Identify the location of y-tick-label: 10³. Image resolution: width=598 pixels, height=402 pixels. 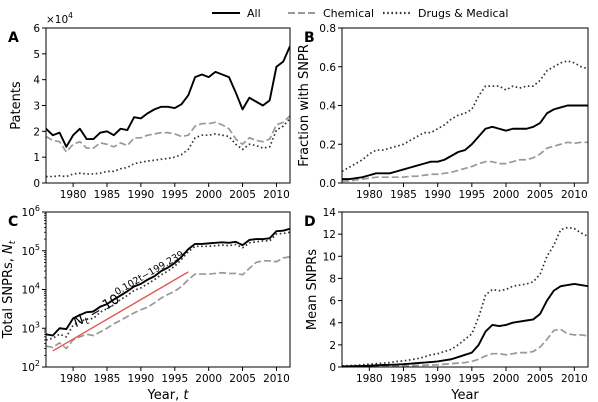
(31, 327).